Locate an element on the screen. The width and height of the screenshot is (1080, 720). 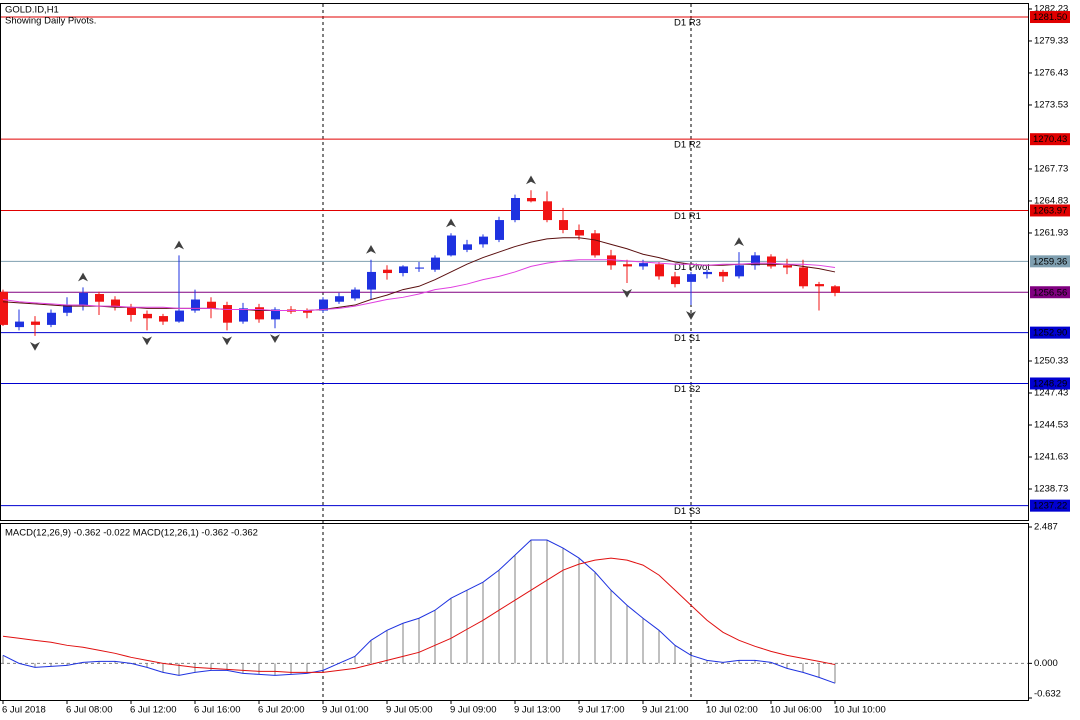
x-tick-label: 9 Jul 01:00 is located at coordinates (345, 710).